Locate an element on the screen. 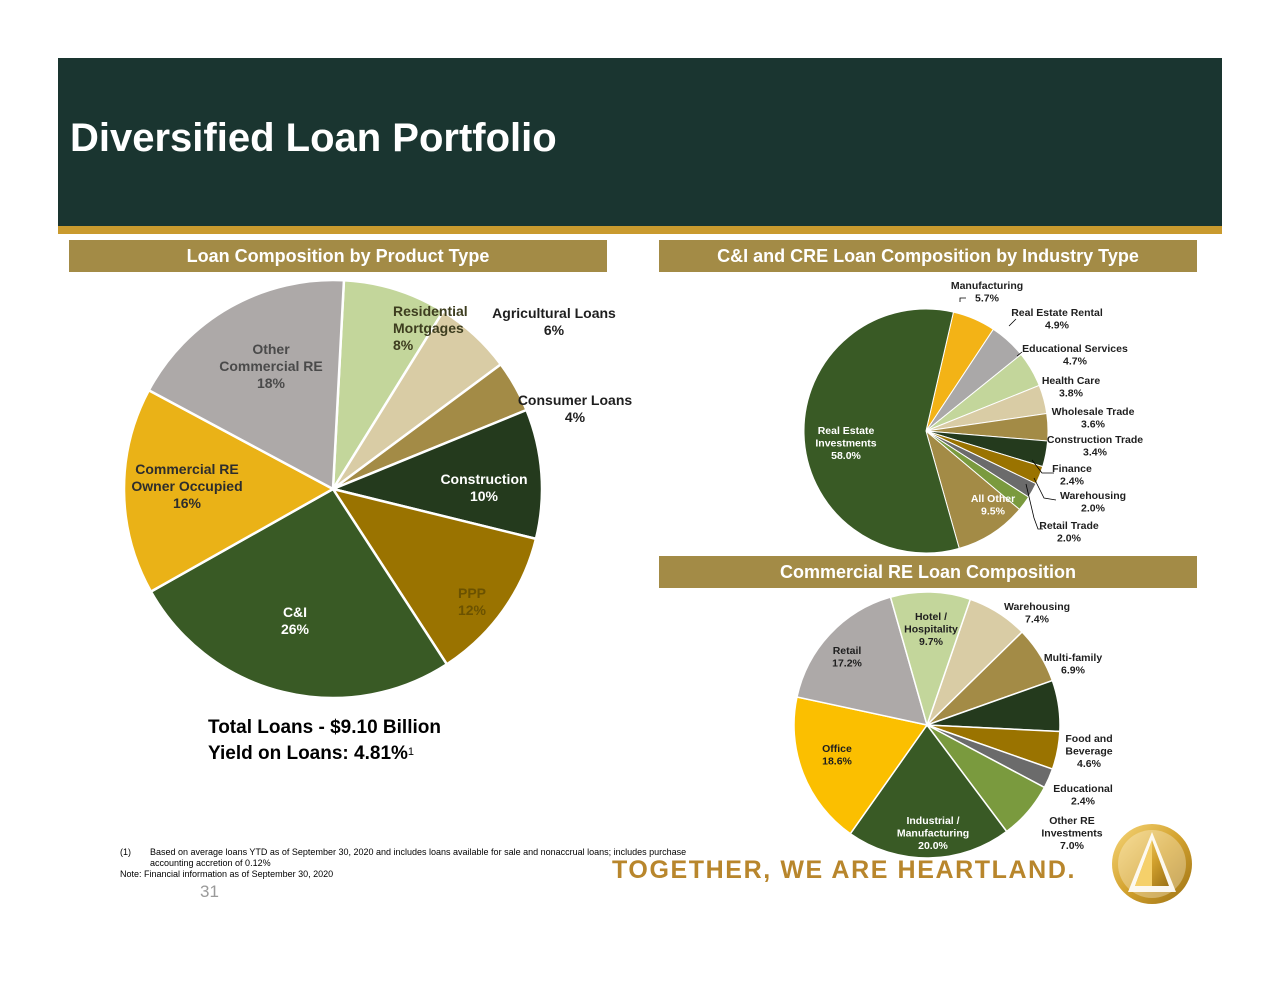 The height and width of the screenshot is (989, 1280). slice-label-line: 3.8% is located at coordinates (1071, 394).